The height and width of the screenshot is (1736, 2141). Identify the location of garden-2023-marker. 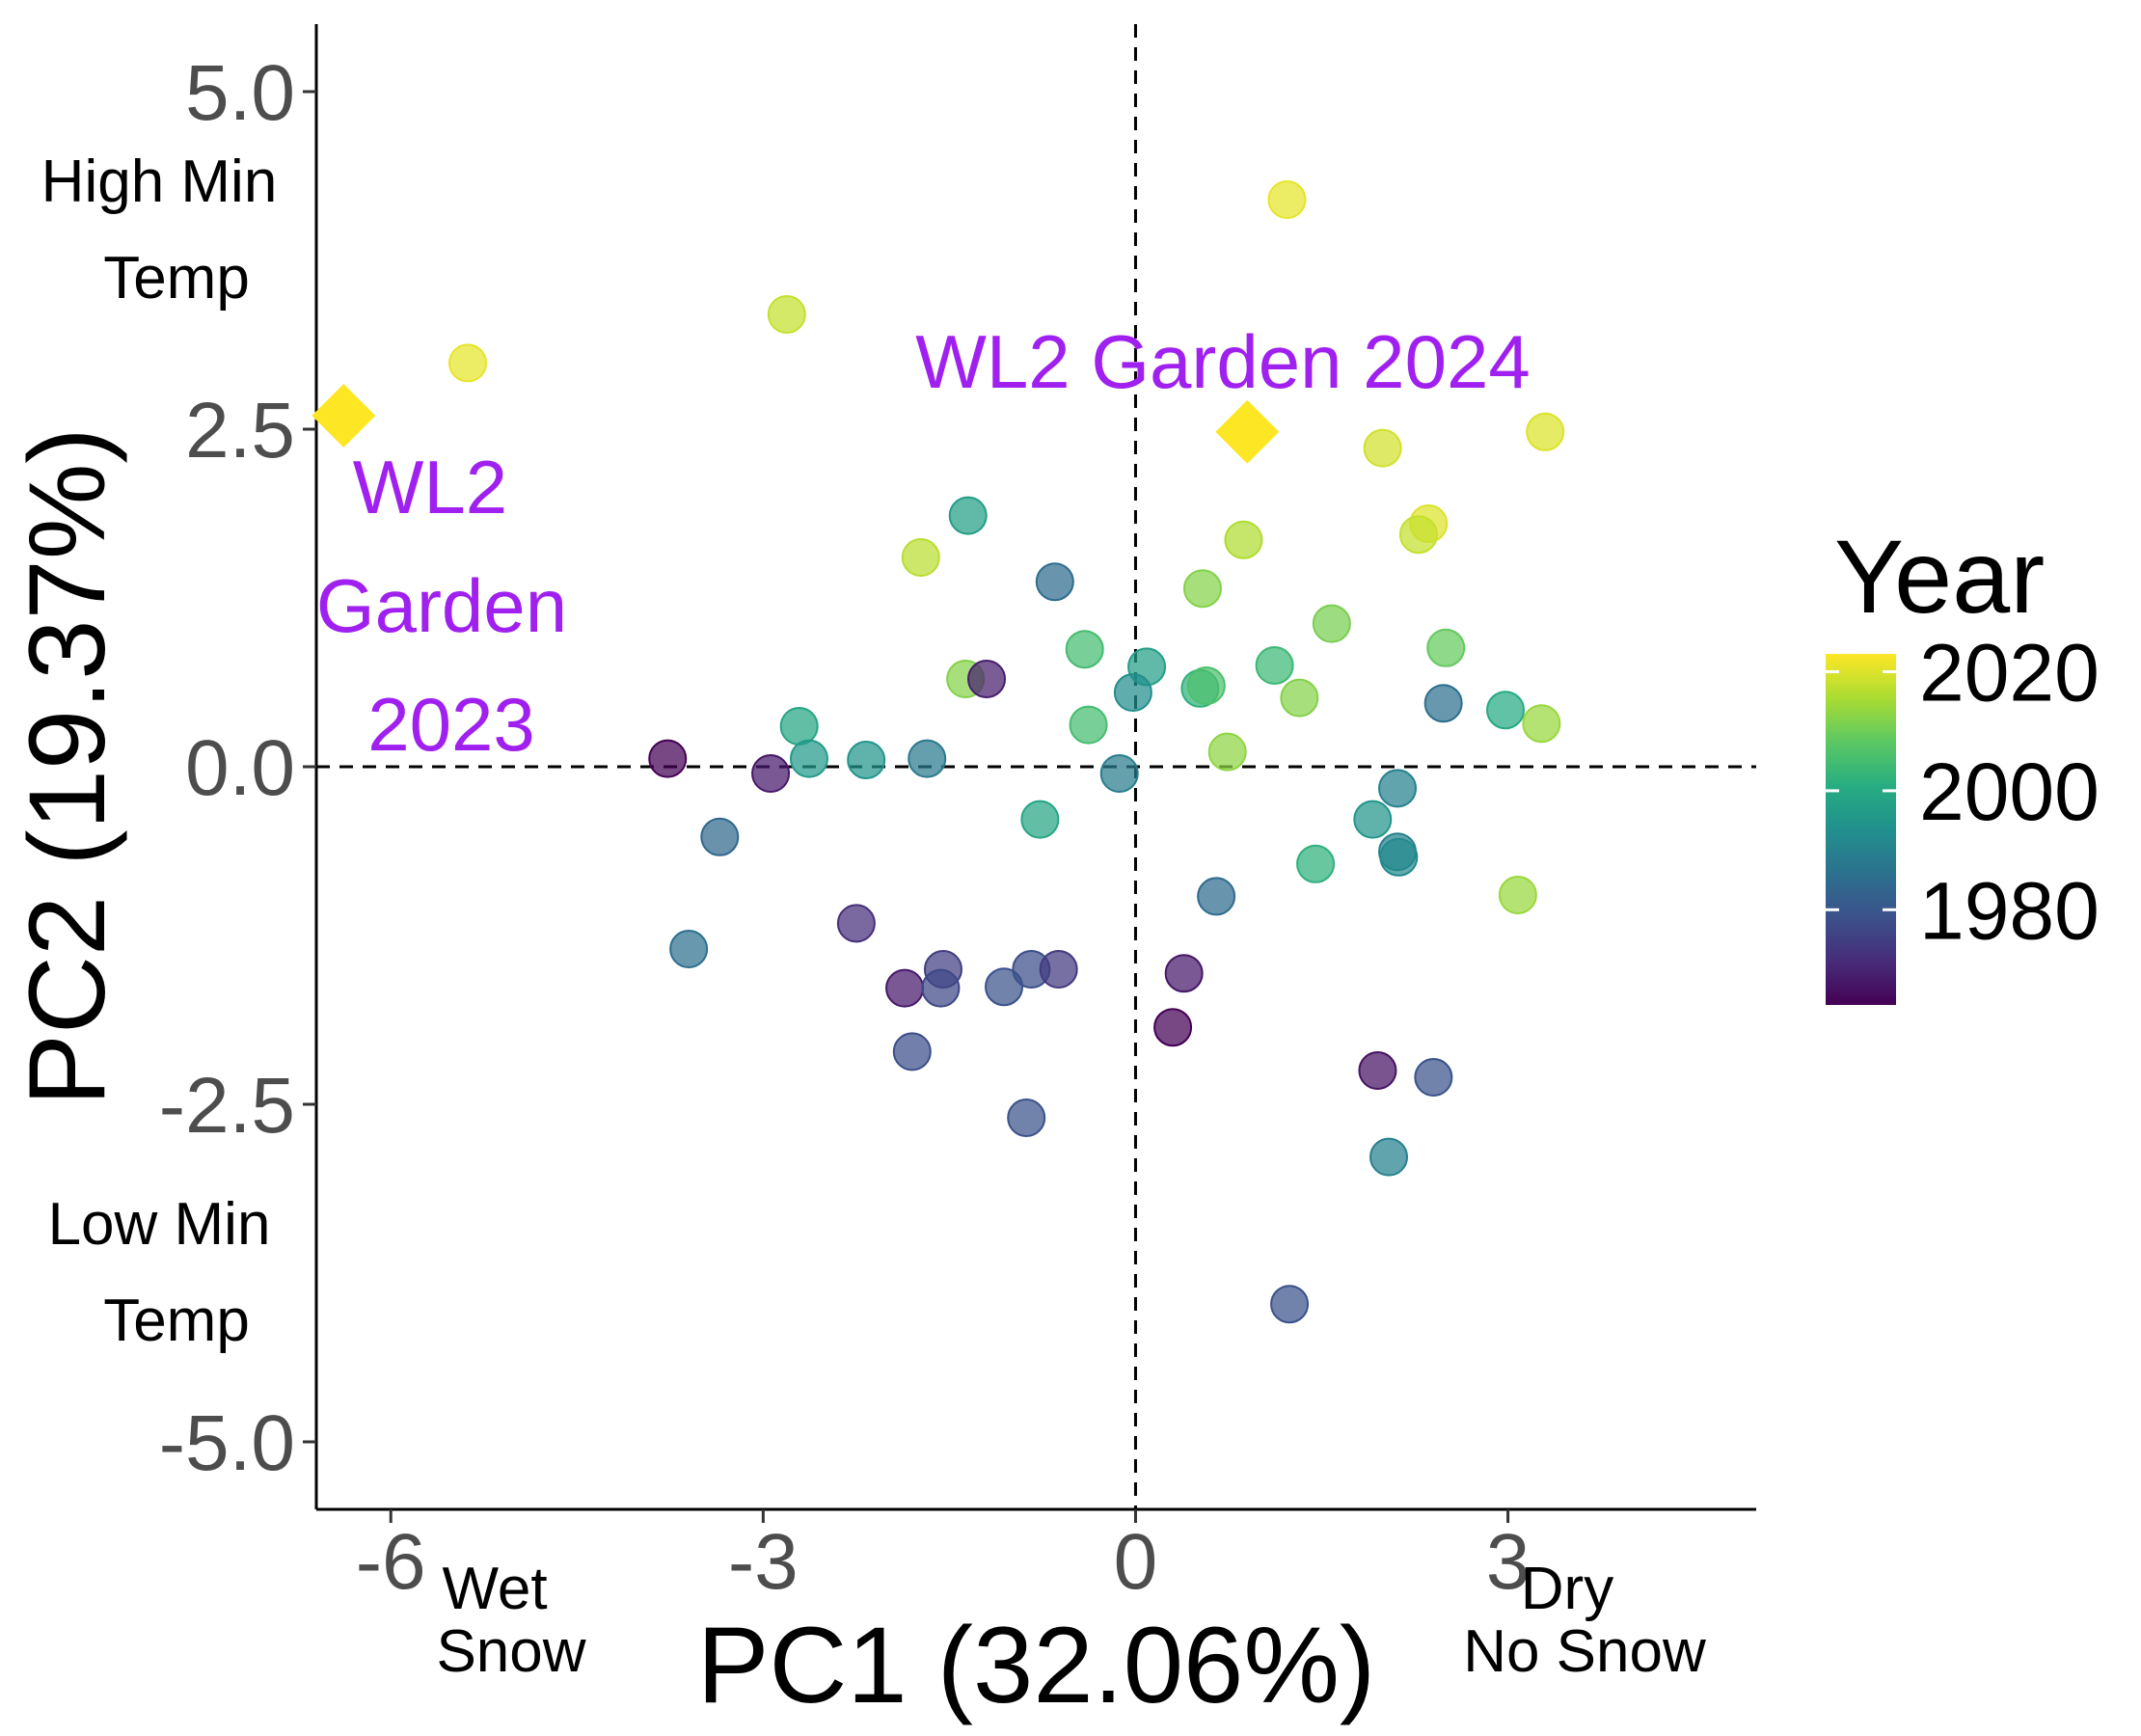
(344, 416).